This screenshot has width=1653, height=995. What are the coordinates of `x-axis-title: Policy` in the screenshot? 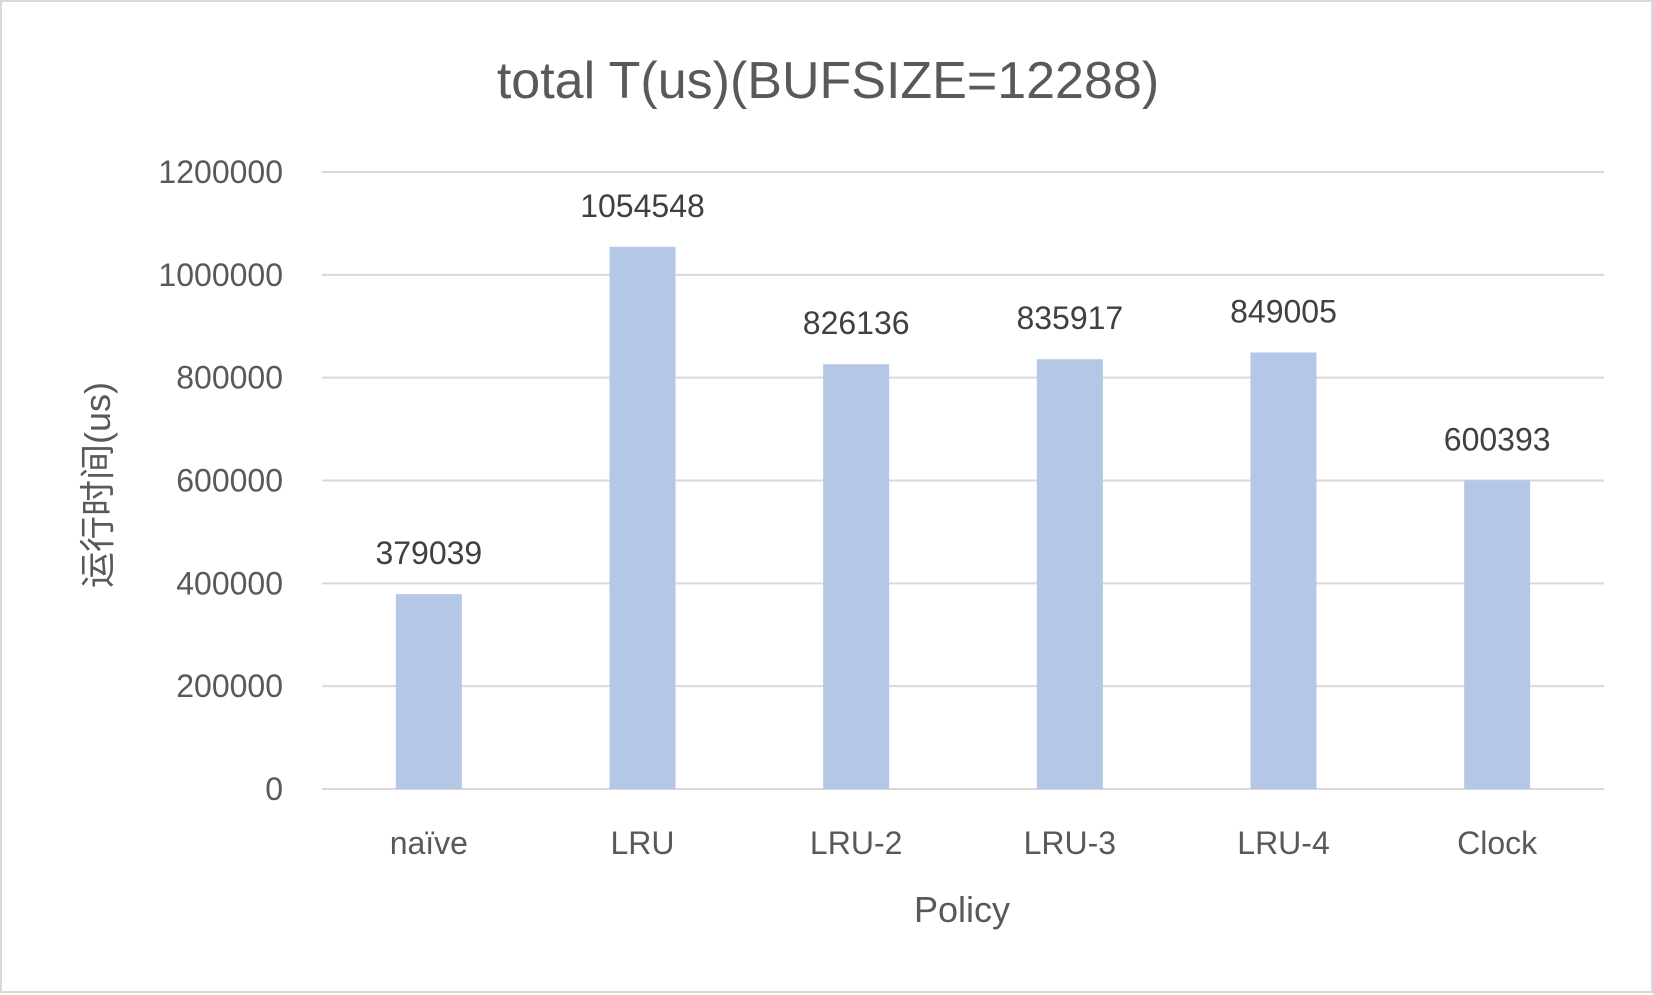 It's located at (962, 909).